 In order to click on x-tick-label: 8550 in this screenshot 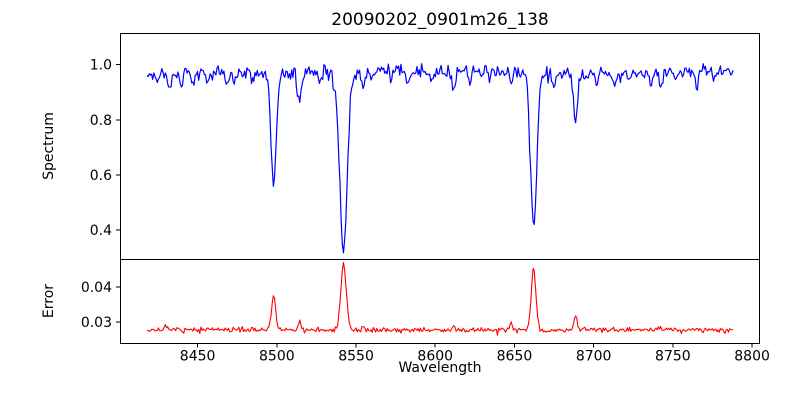, I will do `click(356, 357)`.